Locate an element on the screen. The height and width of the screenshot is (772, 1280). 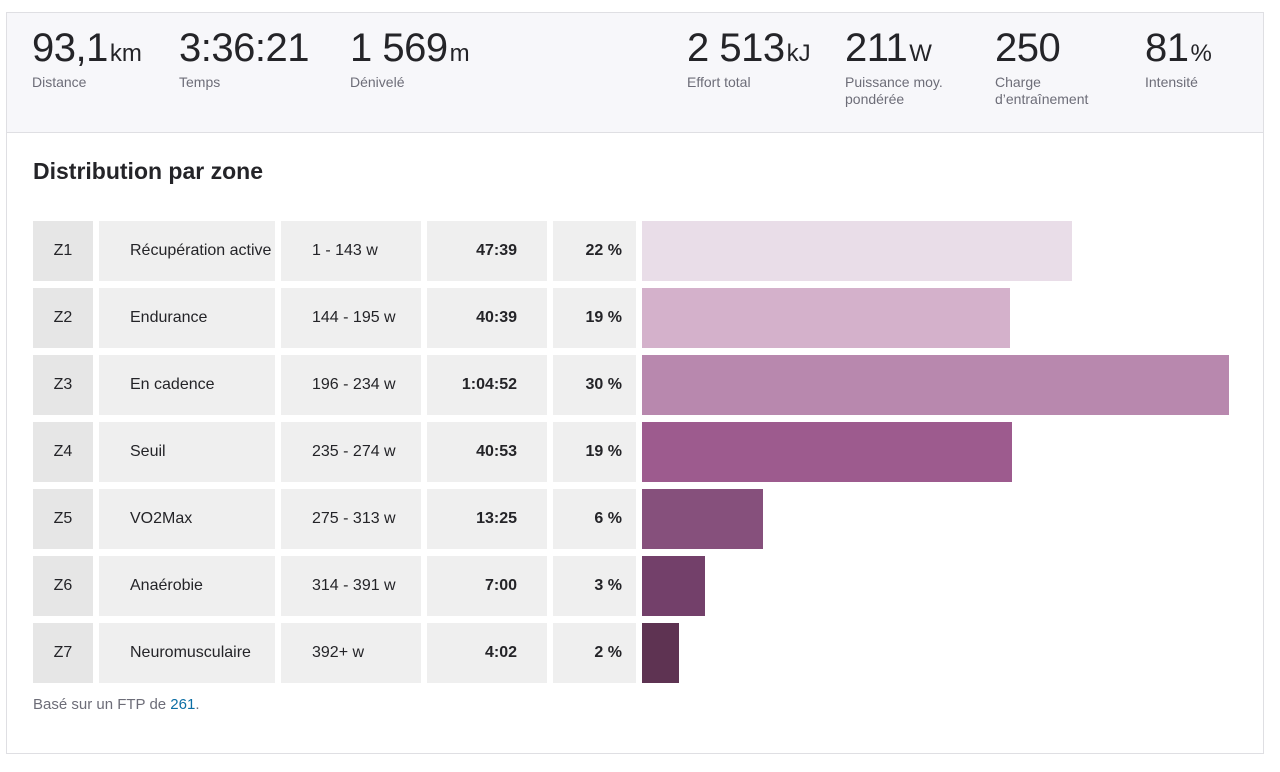
stat-intensity: 81% Intensité is located at coordinates (1178, 59).